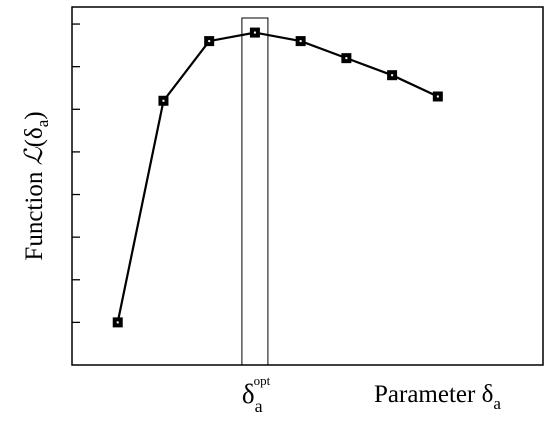 This screenshot has width=551, height=428. I want to click on optimum-label: δaopt, so click(256, 394).